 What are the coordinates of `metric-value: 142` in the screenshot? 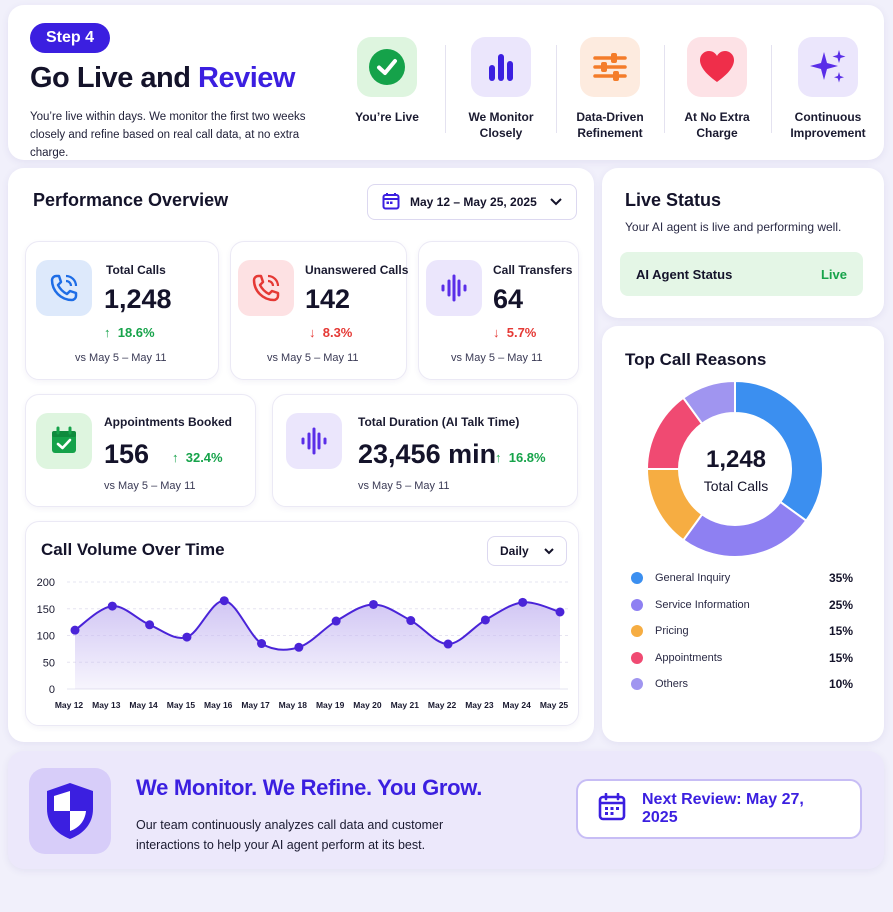 It's located at (328, 299).